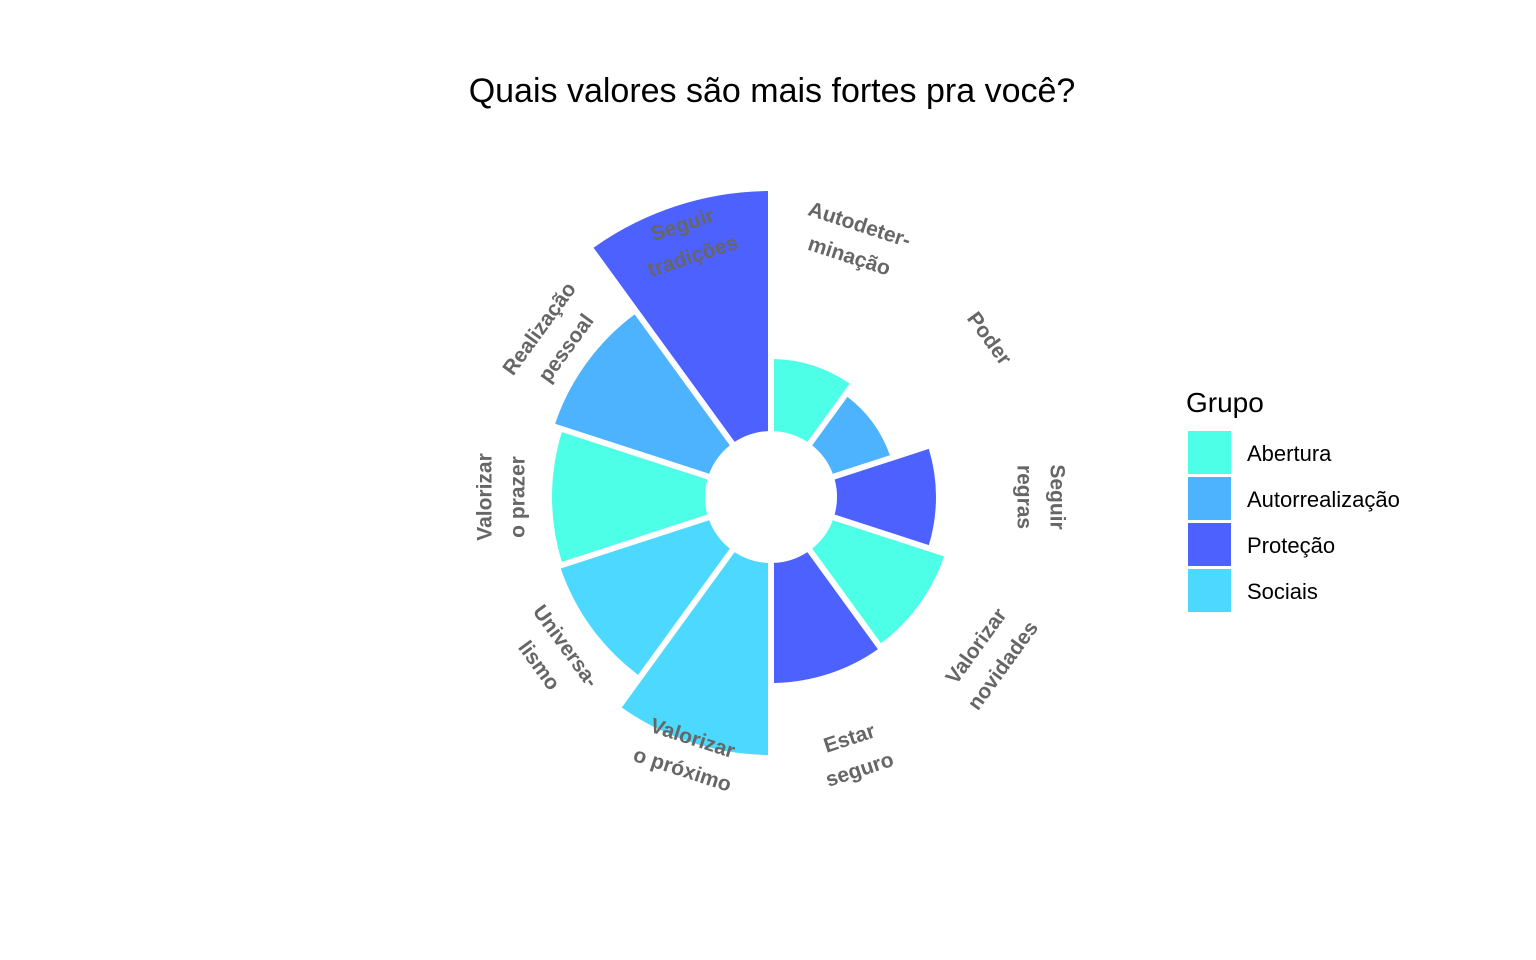 The width and height of the screenshot is (1536, 960). I want to click on legend-swatch-abertura, so click(1209, 452).